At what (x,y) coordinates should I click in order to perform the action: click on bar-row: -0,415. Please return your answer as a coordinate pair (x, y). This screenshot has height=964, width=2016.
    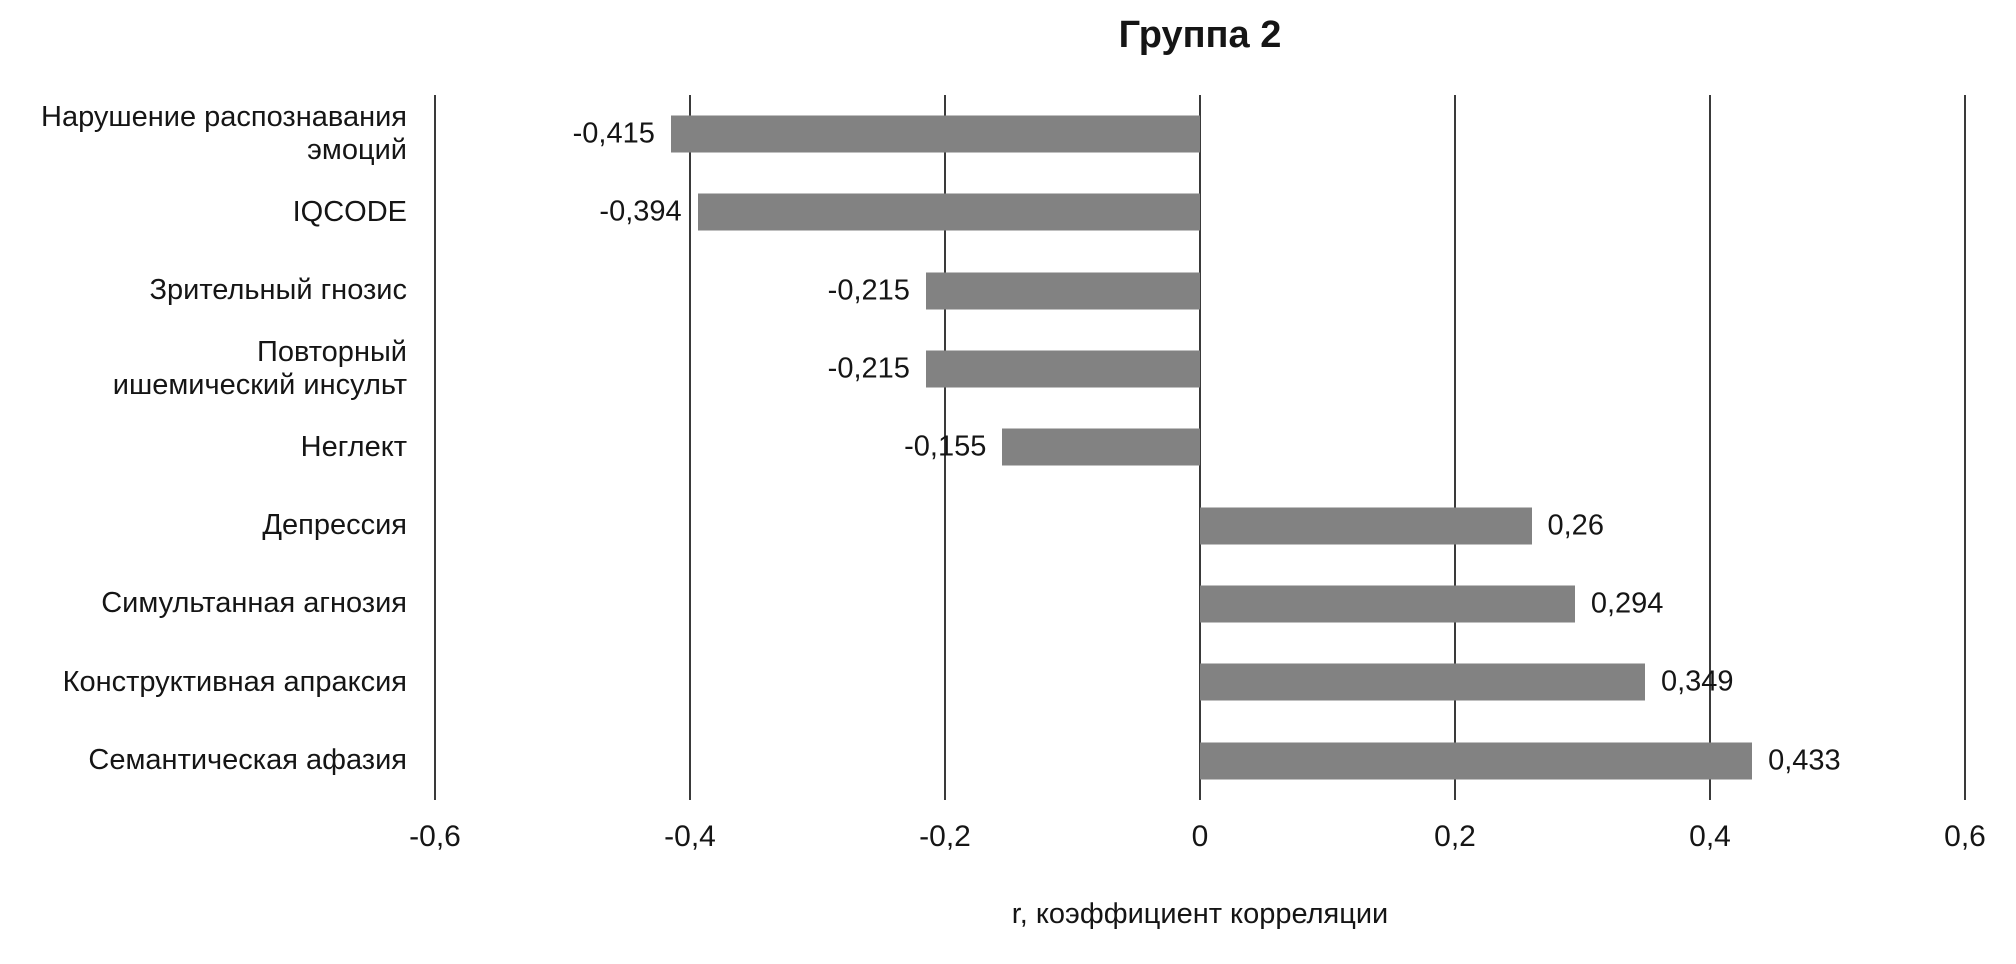
    Looking at the image, I should click on (1200, 134).